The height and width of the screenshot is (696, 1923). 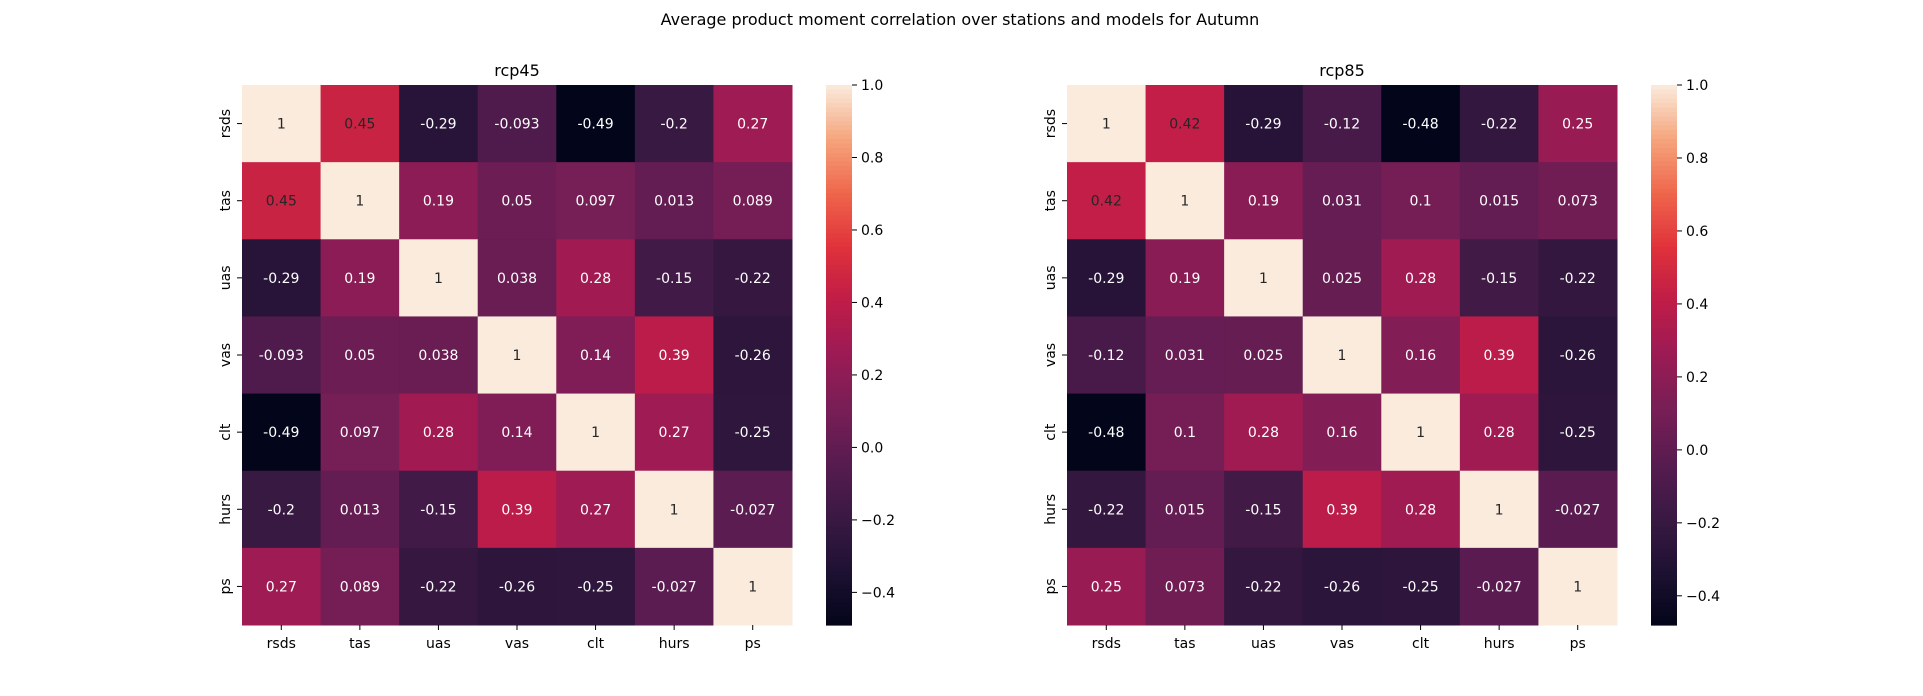 I want to click on cell-value-label: 0.27, so click(x=752, y=125).